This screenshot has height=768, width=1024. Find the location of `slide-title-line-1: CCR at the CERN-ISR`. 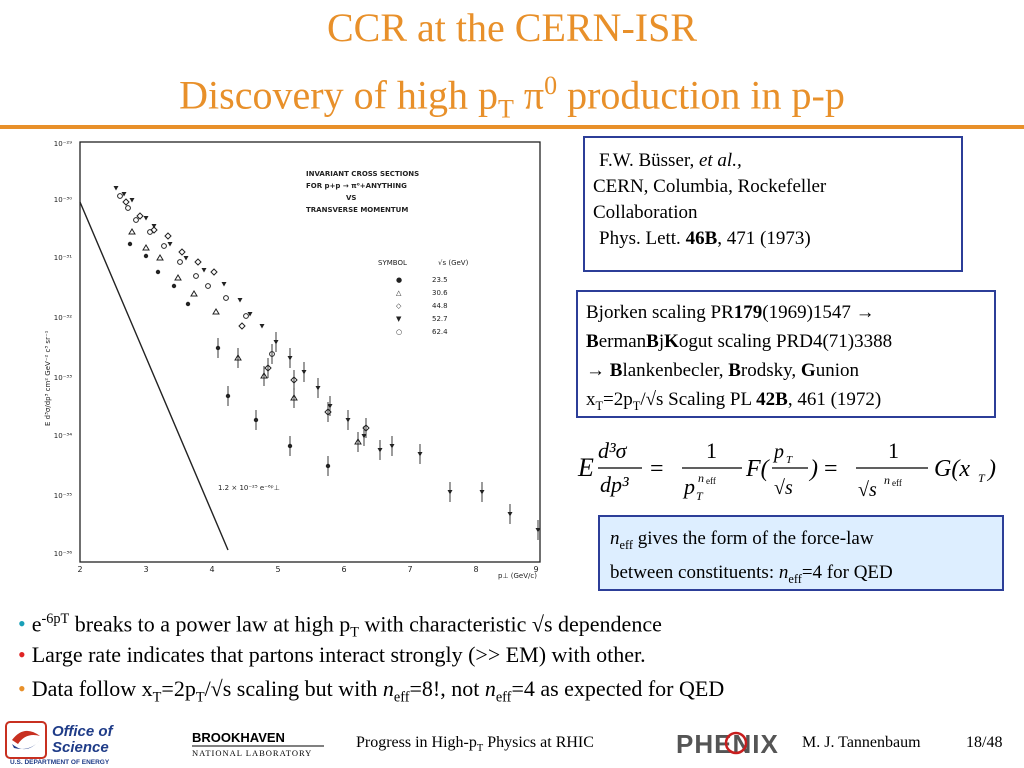

slide-title-line-1: CCR at the CERN-ISR is located at coordinates (512, 28).